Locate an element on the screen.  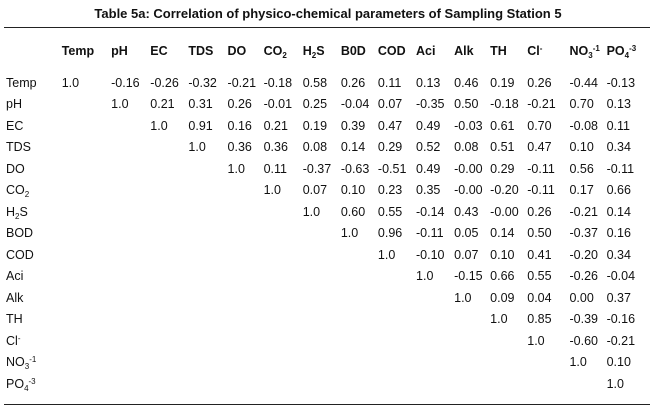
label-base: Temp is located at coordinates (78, 51).